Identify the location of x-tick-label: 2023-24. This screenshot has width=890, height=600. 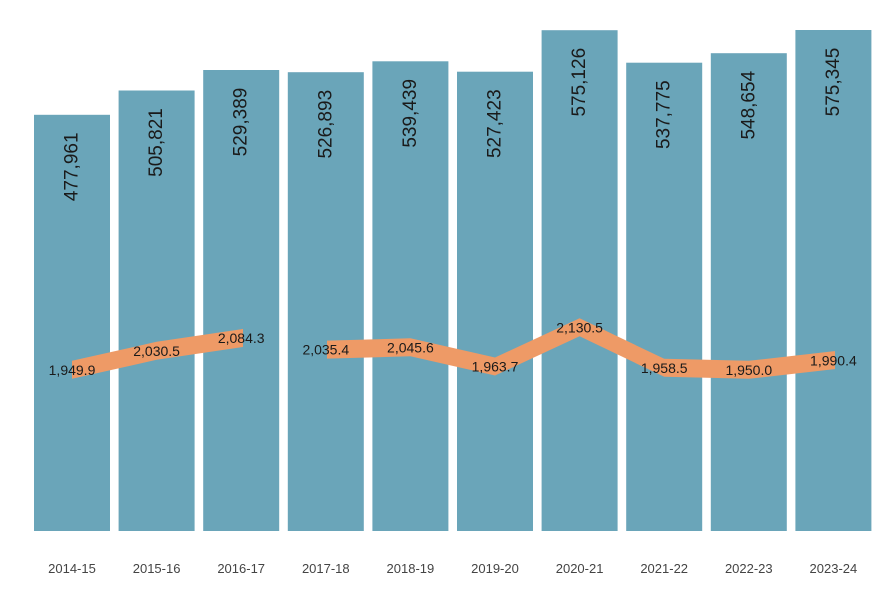
(834, 568).